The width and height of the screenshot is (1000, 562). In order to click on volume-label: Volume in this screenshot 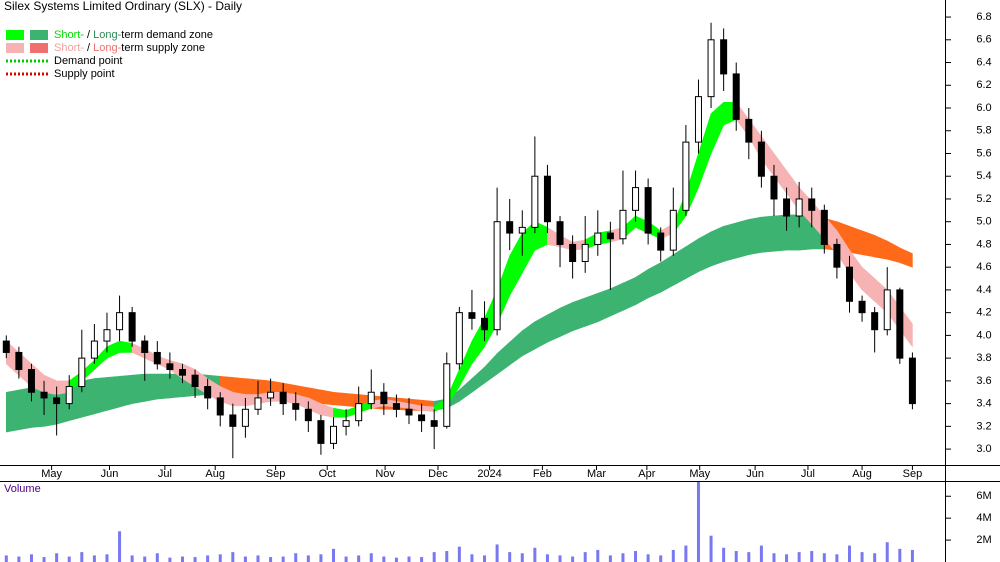, I will do `click(22, 489)`.